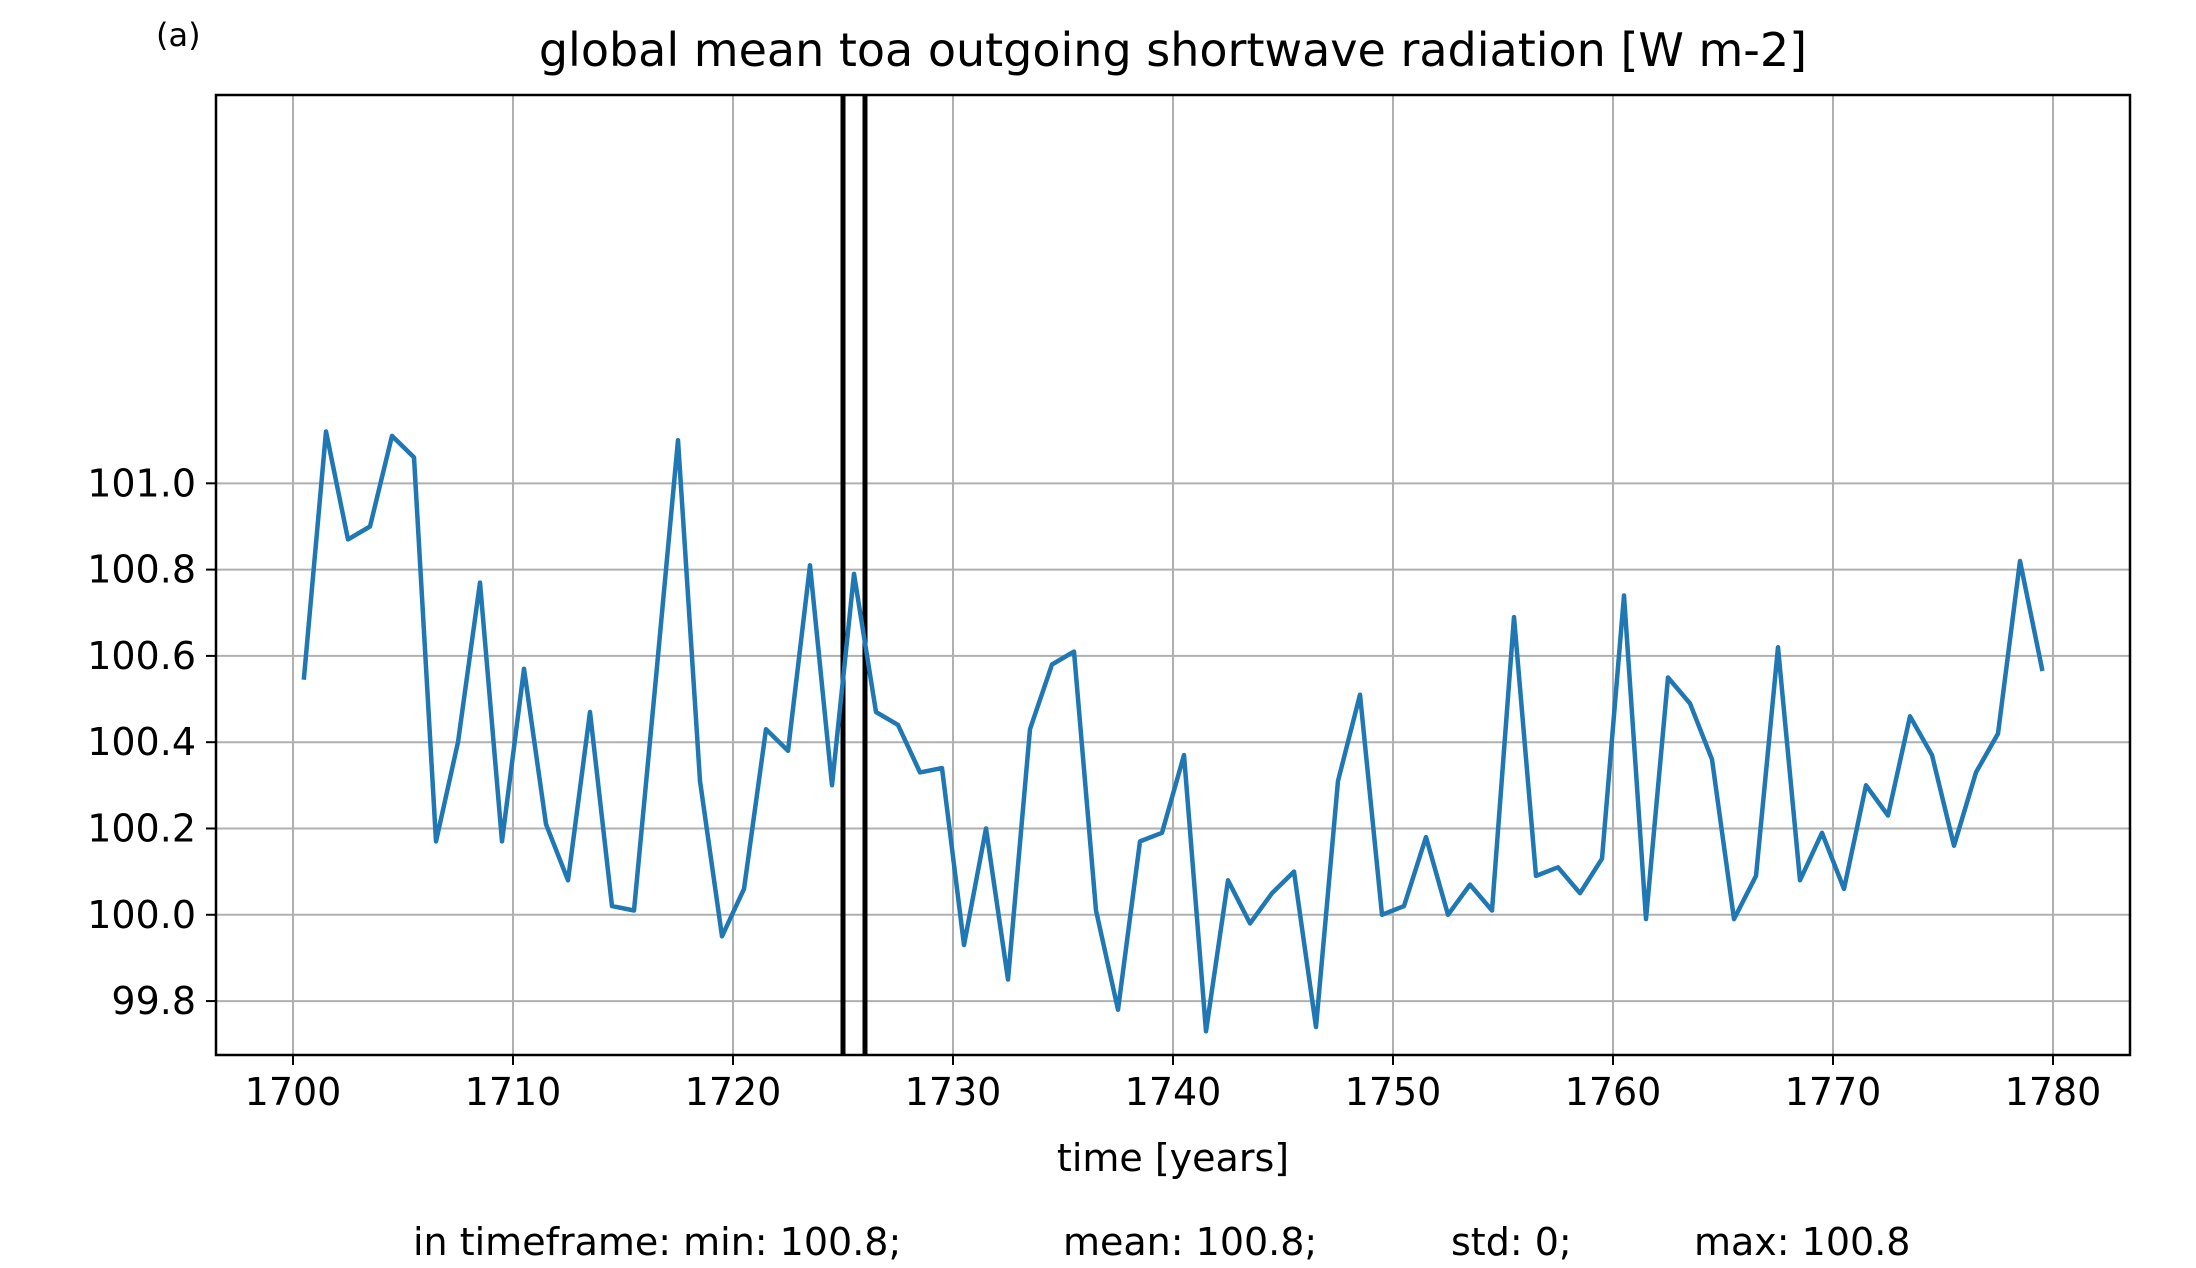 The width and height of the screenshot is (2196, 1268). Describe the element at coordinates (141, 915) in the screenshot. I see `y-tick-label: 100.0` at that location.